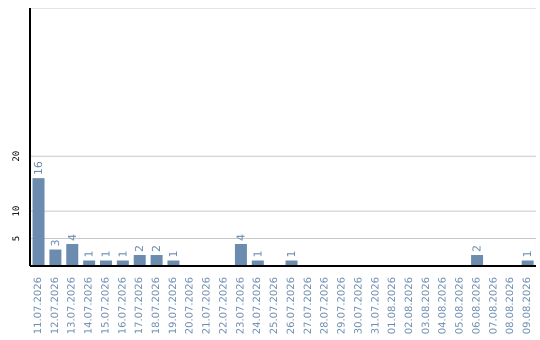  Describe the element at coordinates (325, 305) in the screenshot. I see `x-tick-label: 28.07.2026` at that location.